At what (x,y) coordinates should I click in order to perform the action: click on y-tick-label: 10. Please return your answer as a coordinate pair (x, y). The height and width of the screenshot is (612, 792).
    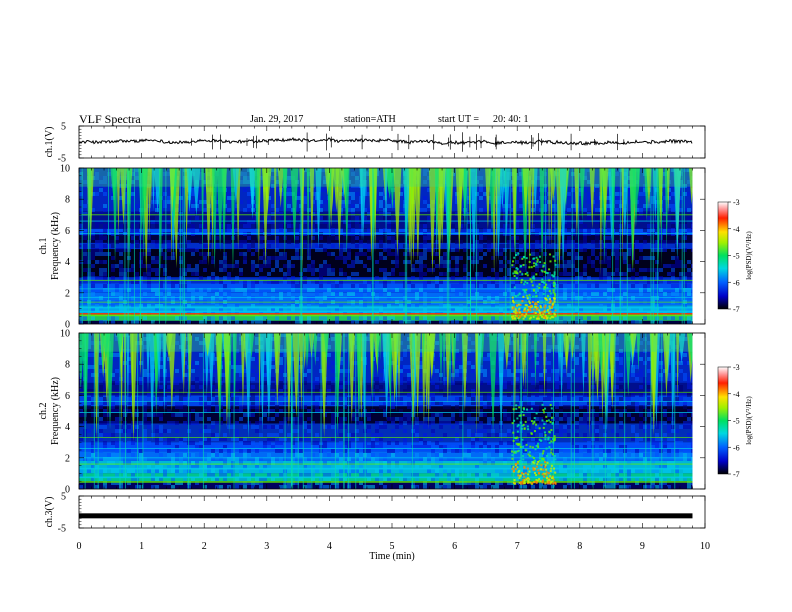
    Looking at the image, I should click on (65, 169).